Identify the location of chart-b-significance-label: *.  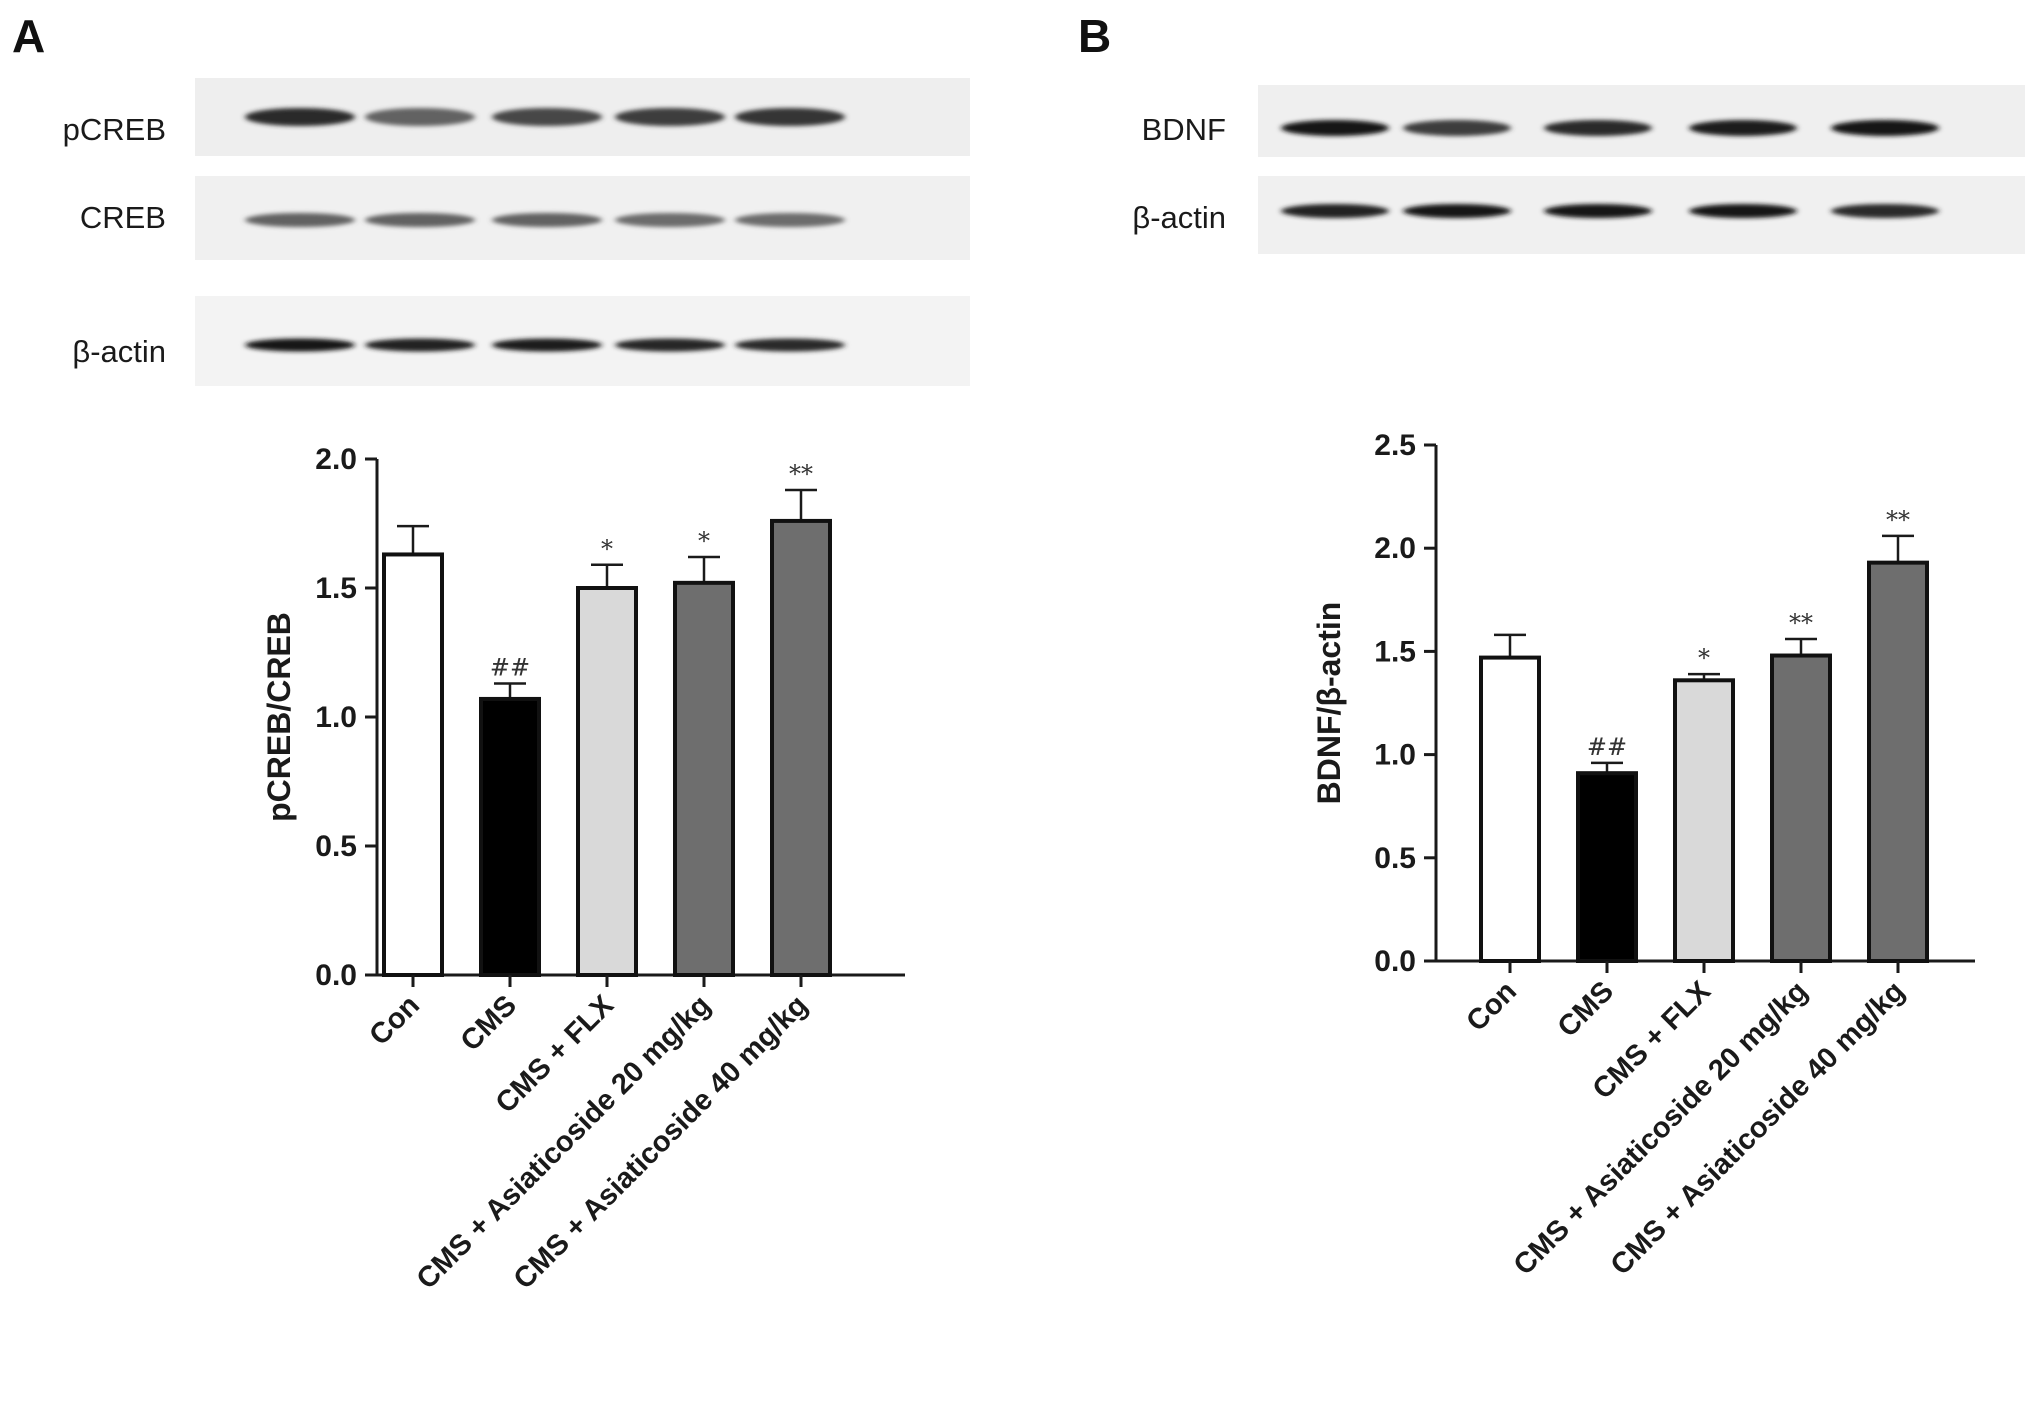
(1704, 658).